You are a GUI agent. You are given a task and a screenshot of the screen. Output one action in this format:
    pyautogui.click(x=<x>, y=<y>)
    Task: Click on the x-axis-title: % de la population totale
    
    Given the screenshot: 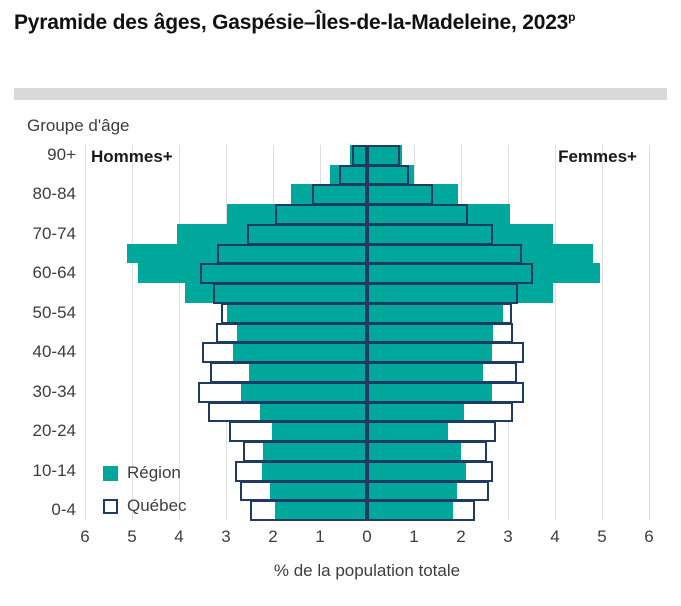 What is the action you would take?
    pyautogui.click(x=367, y=570)
    